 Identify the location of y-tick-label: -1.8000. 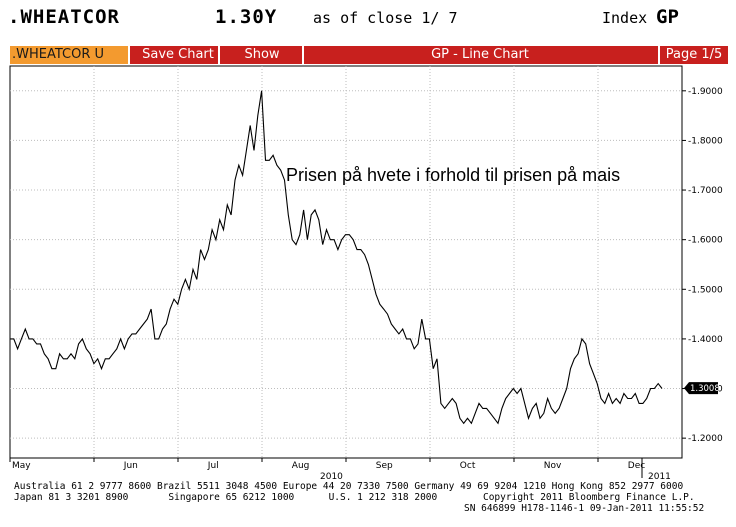
(705, 141).